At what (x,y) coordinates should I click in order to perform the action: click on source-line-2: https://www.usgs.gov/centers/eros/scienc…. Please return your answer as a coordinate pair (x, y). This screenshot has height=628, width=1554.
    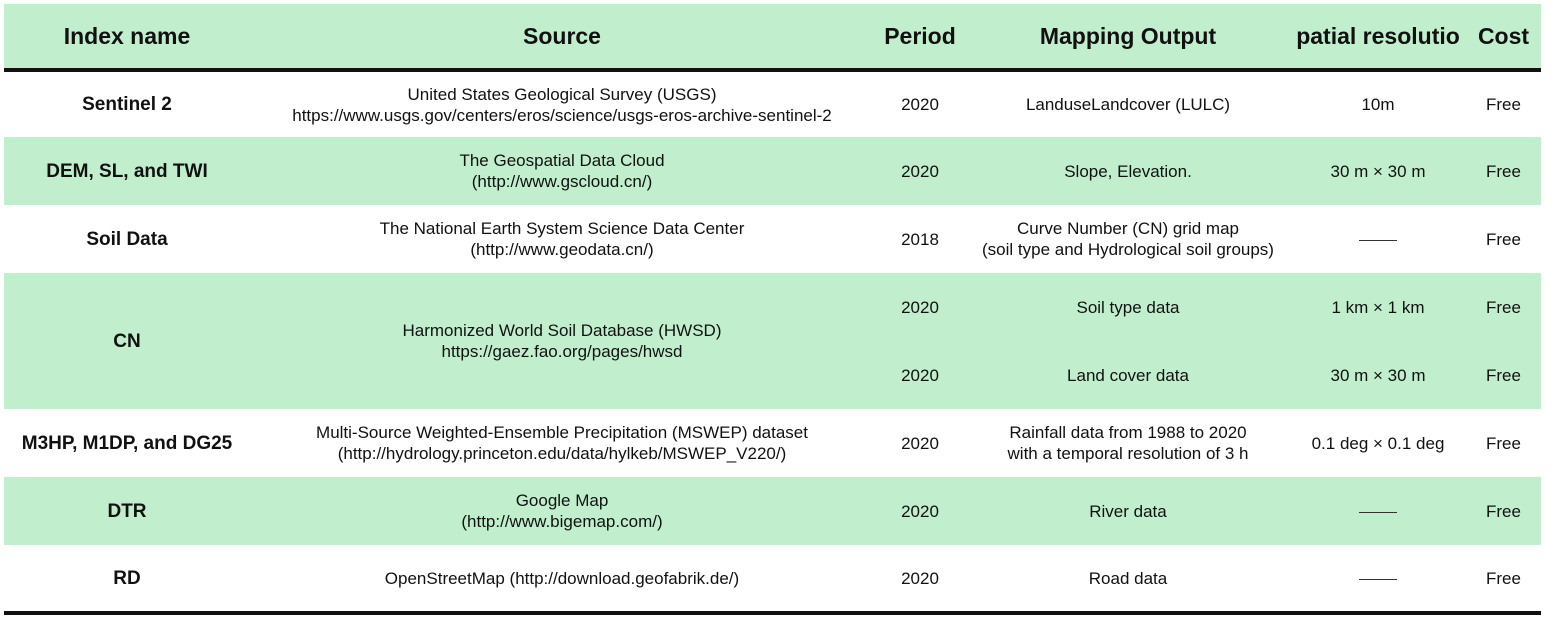
    Looking at the image, I should click on (562, 115).